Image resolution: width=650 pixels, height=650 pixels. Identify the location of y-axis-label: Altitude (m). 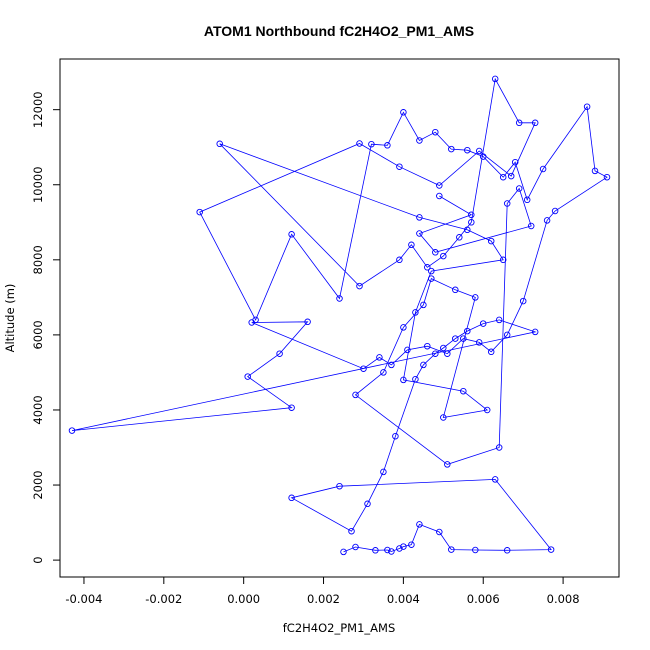
(10, 318).